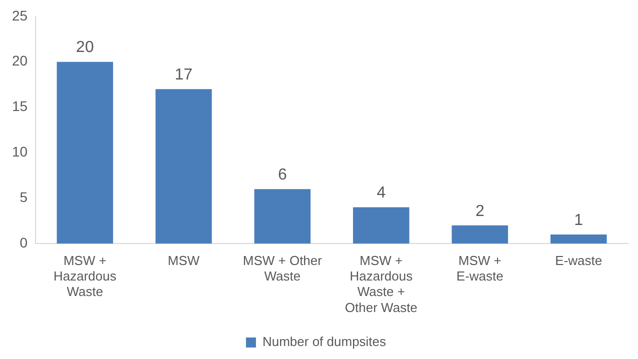  Describe the element at coordinates (85, 47) in the screenshot. I see `data-label: 20` at that location.